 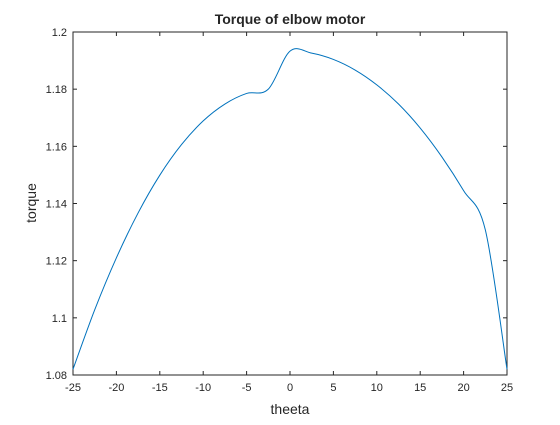 What do you see at coordinates (290, 409) in the screenshot?
I see `x-axis-label: theeta` at bounding box center [290, 409].